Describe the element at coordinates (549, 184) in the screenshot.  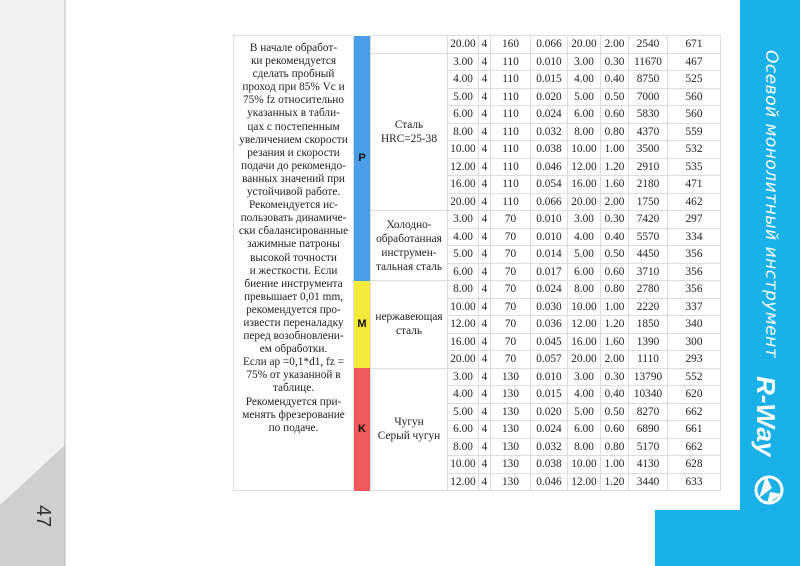
I see `value-cell: 0.054` at that location.